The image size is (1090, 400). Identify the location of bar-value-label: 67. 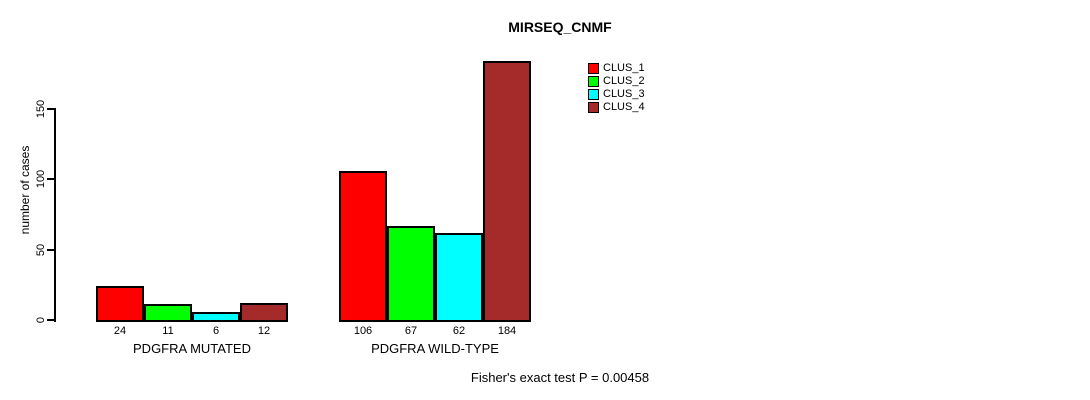
(411, 331).